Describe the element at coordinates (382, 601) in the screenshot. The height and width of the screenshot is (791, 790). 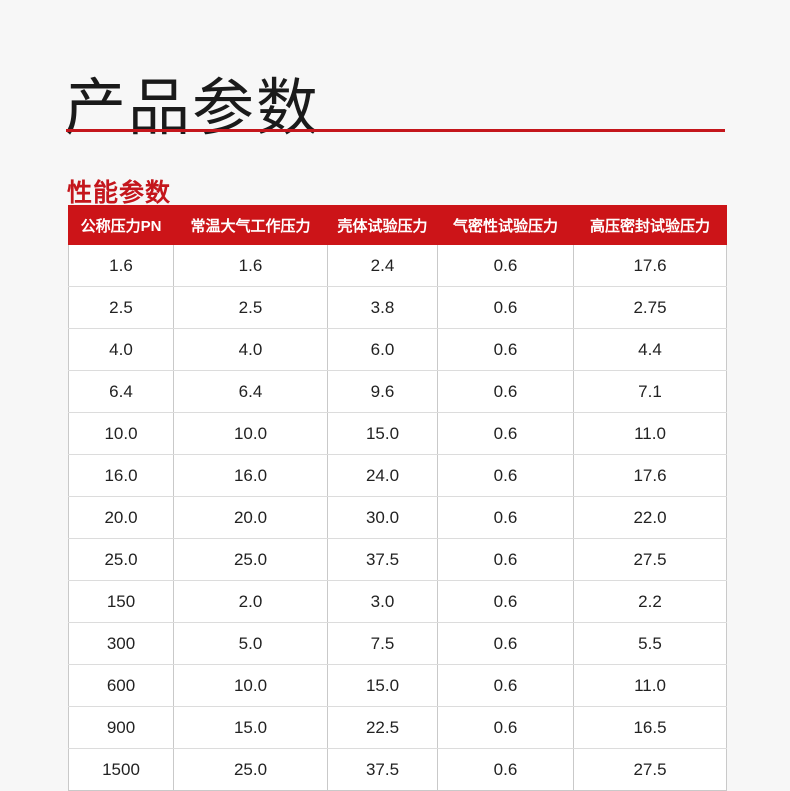
I see `cell-shell-test: 3.0` at that location.